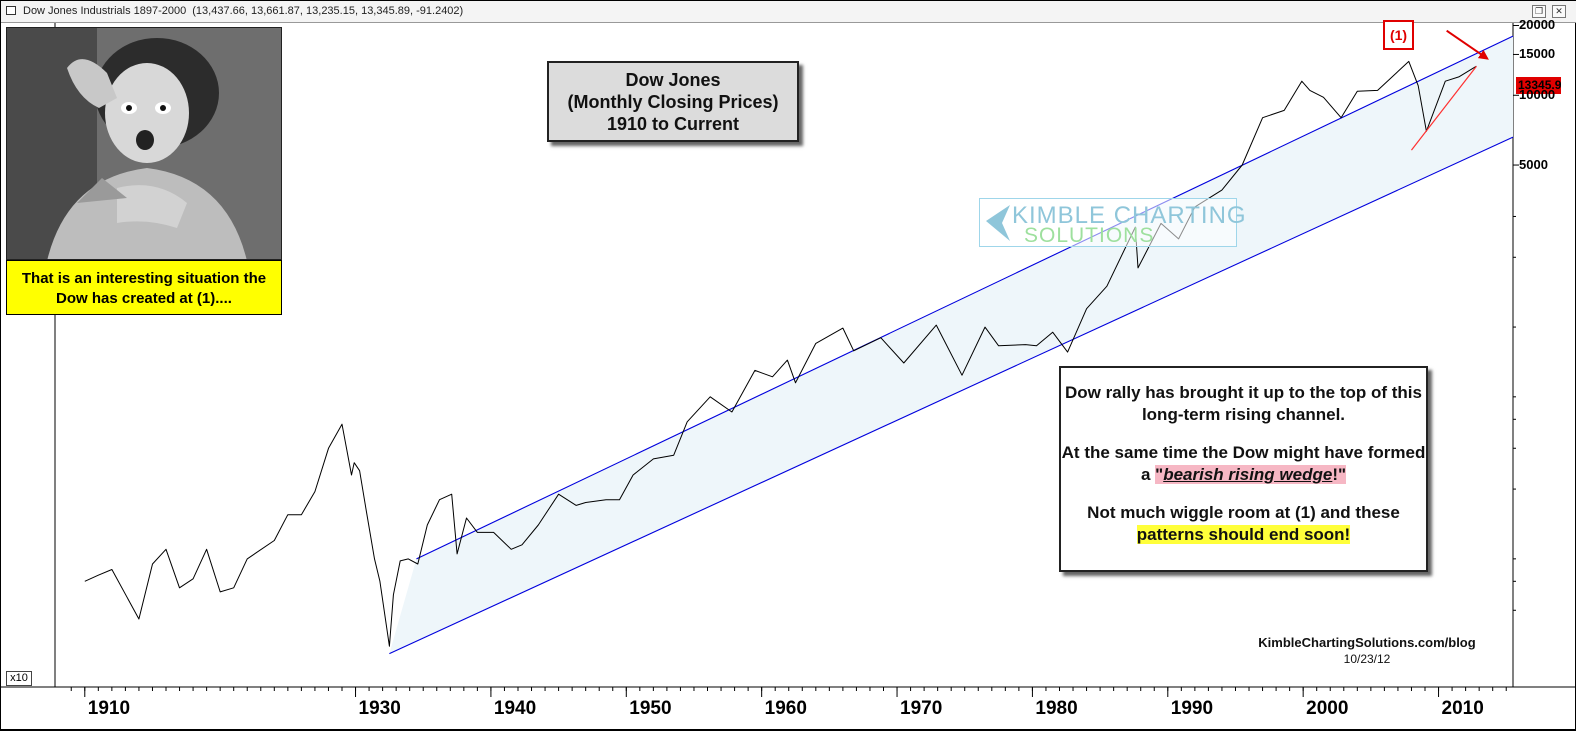 The image size is (1576, 731). Describe the element at coordinates (11, 10) in the screenshot. I see `chart-window-icon` at that location.